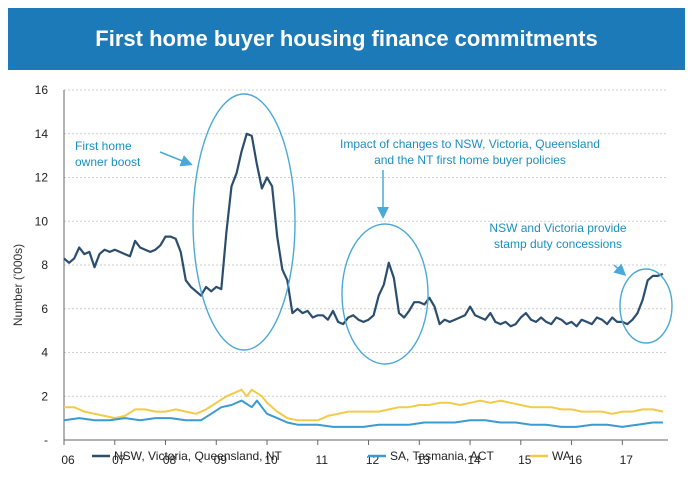 The width and height of the screenshot is (693, 500). What do you see at coordinates (561, 456) in the screenshot?
I see `legend-label: WA` at bounding box center [561, 456].